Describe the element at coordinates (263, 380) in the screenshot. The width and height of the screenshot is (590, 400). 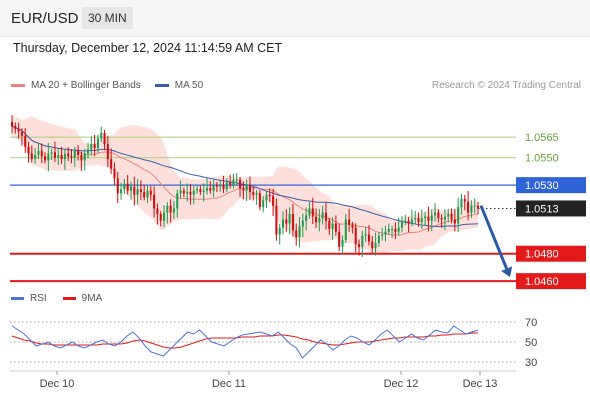
I see `x-axis: Dec 10 Dec 11 Dec 12 Dec 13` at that location.